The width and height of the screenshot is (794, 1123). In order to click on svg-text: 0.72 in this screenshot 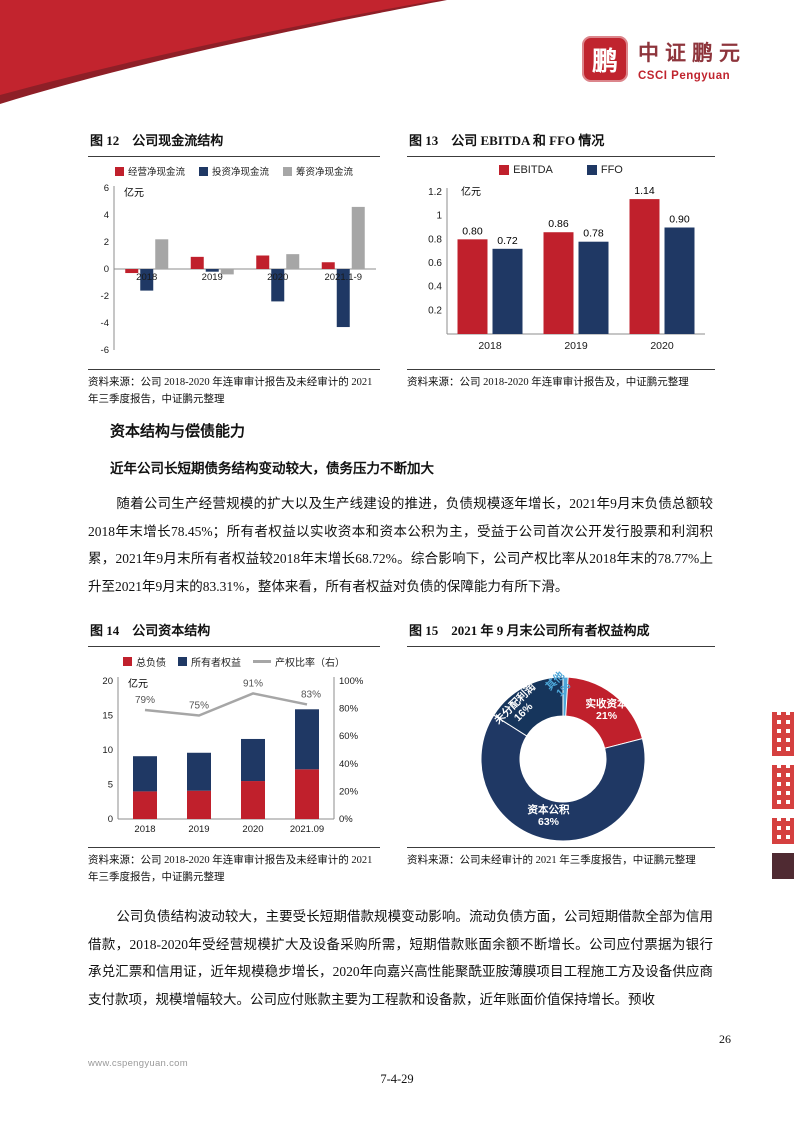, I will do `click(507, 241)`.